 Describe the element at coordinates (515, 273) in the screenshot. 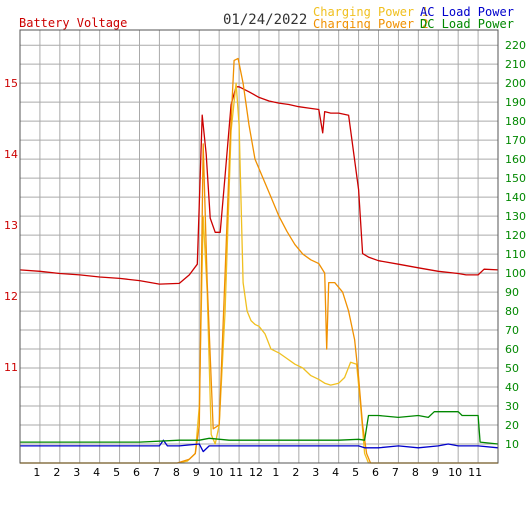

I see `y-right-tick-label: 100` at that location.